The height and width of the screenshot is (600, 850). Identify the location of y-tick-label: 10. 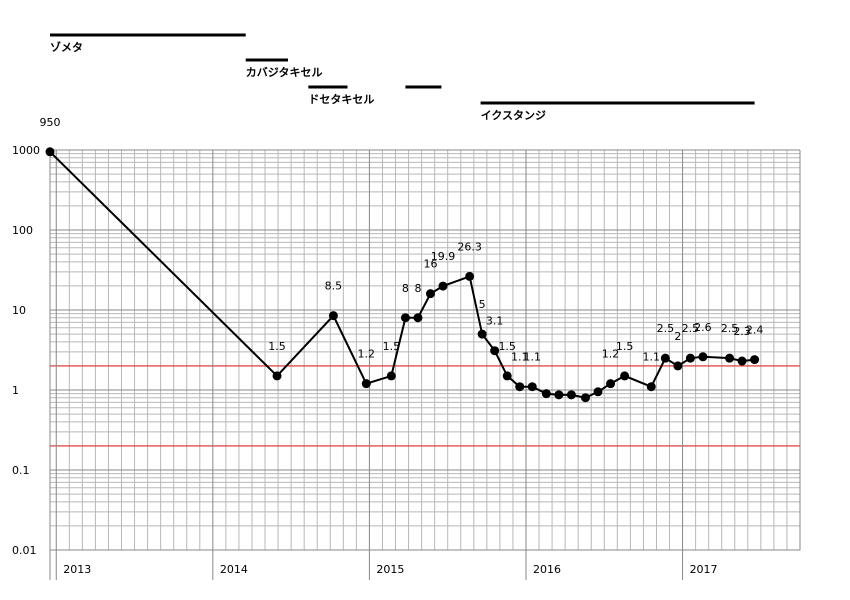
(19, 310).